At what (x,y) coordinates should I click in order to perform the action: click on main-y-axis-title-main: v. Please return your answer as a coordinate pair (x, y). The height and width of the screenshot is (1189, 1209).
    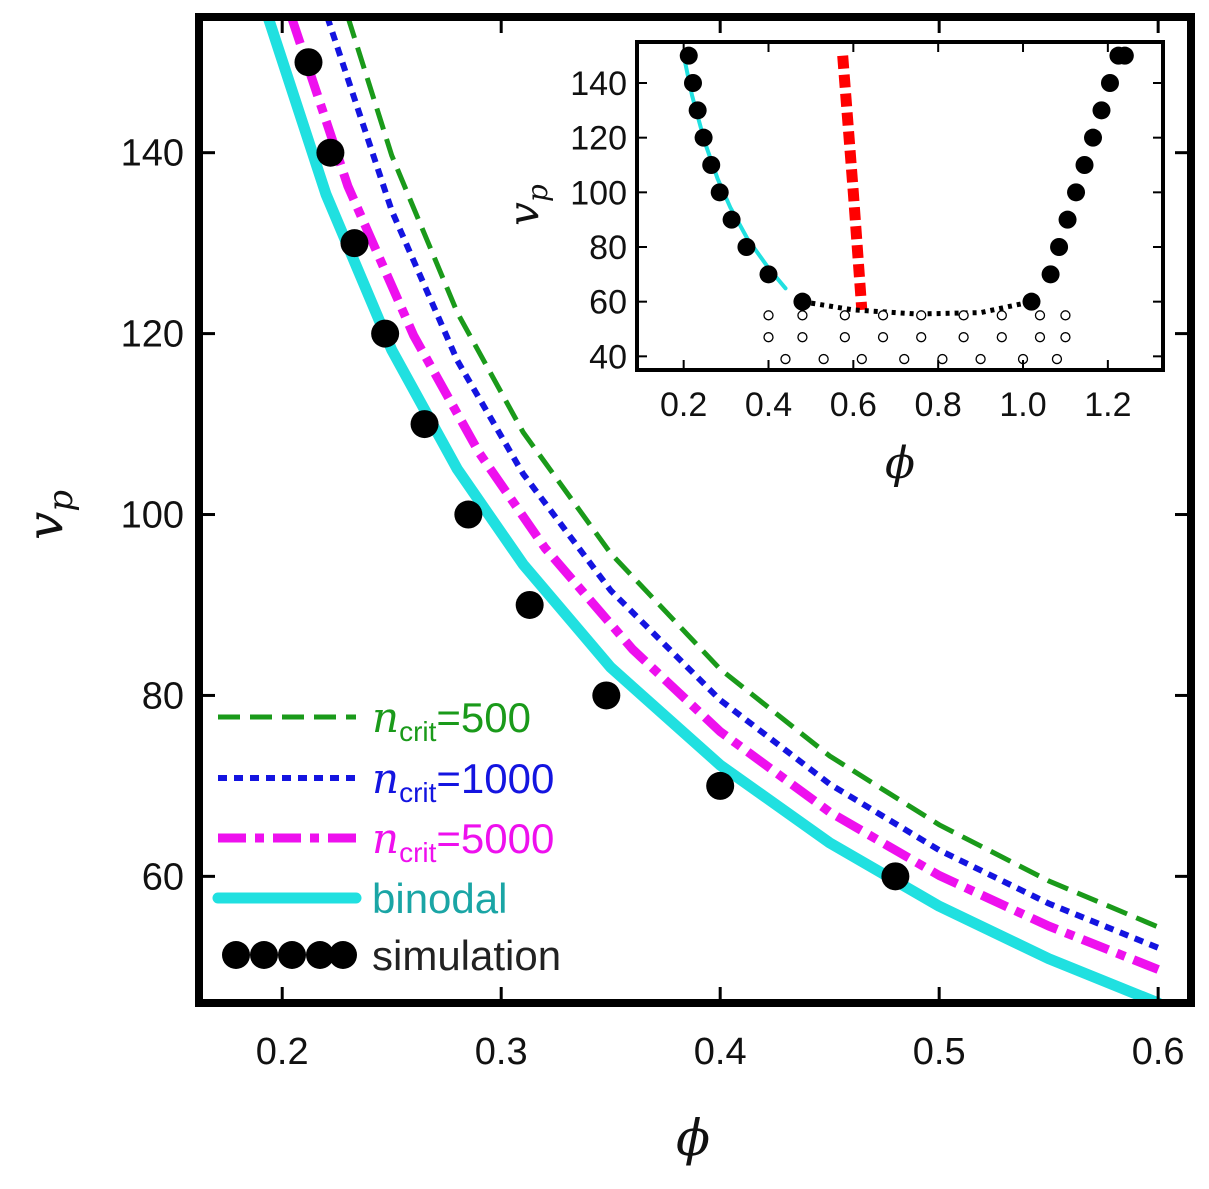
    Looking at the image, I should click on (45, 526).